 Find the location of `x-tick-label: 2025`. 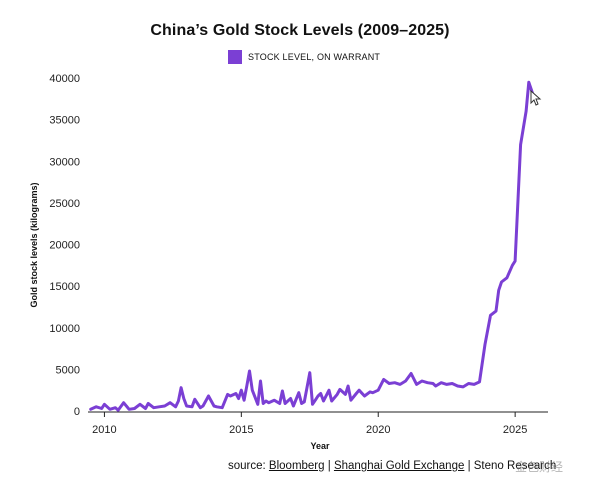

x-tick-label: 2025 is located at coordinates (515, 430).